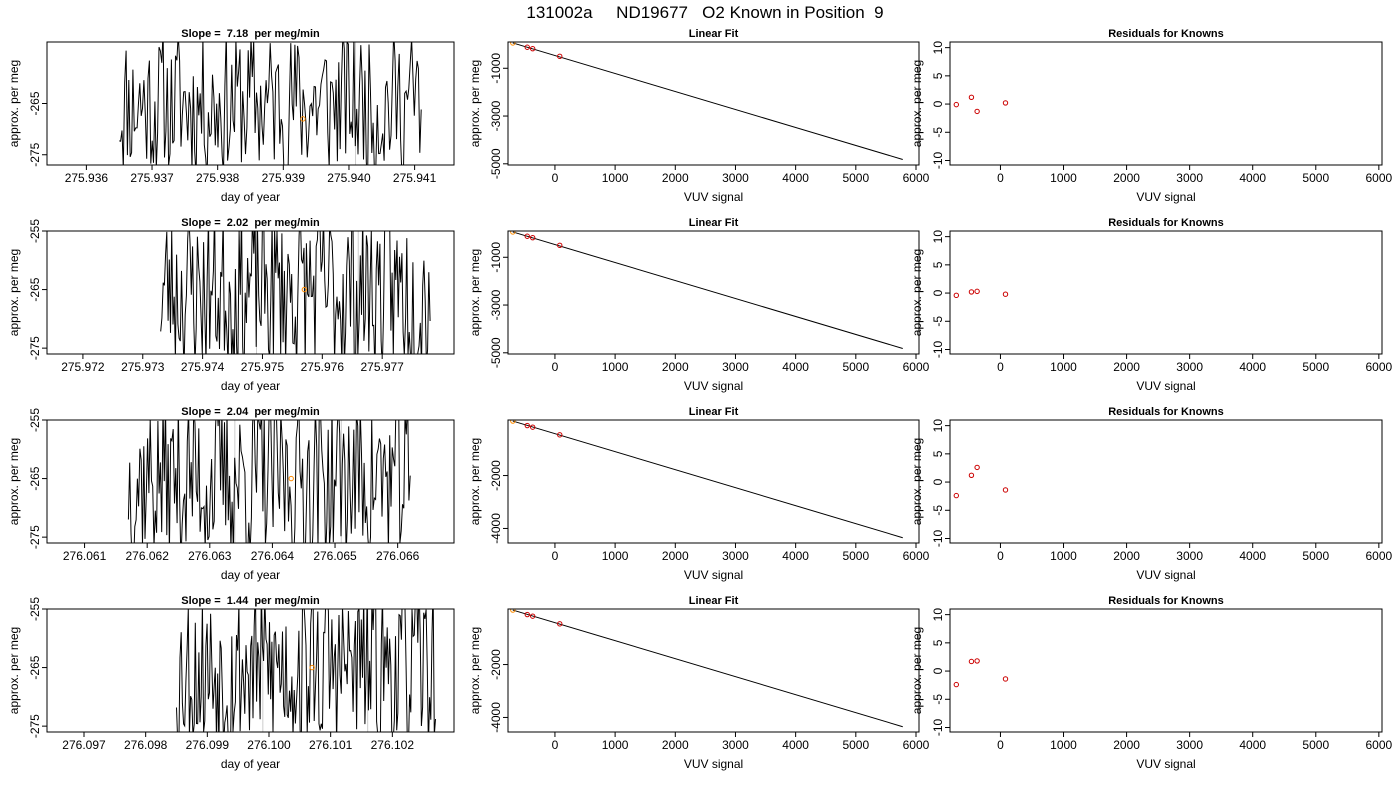 The height and width of the screenshot is (800, 1400). Describe the element at coordinates (496, 304) in the screenshot. I see `y-tick-label: -3000` at that location.